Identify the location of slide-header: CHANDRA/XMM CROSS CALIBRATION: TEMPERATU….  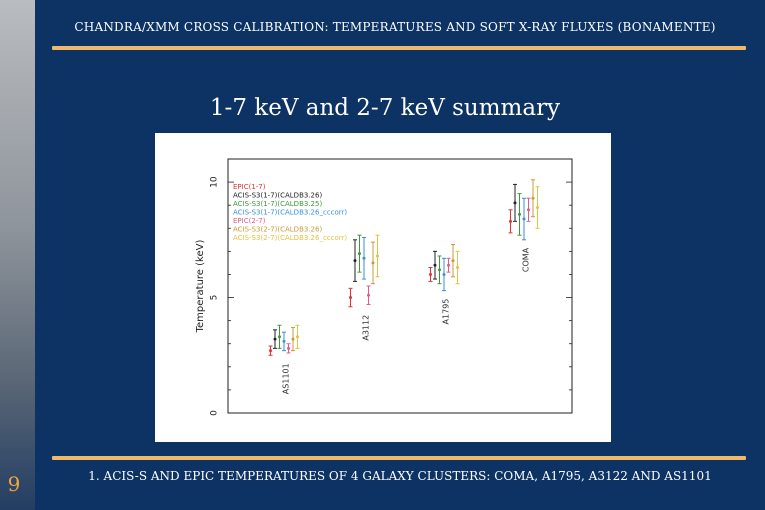
(395, 27).